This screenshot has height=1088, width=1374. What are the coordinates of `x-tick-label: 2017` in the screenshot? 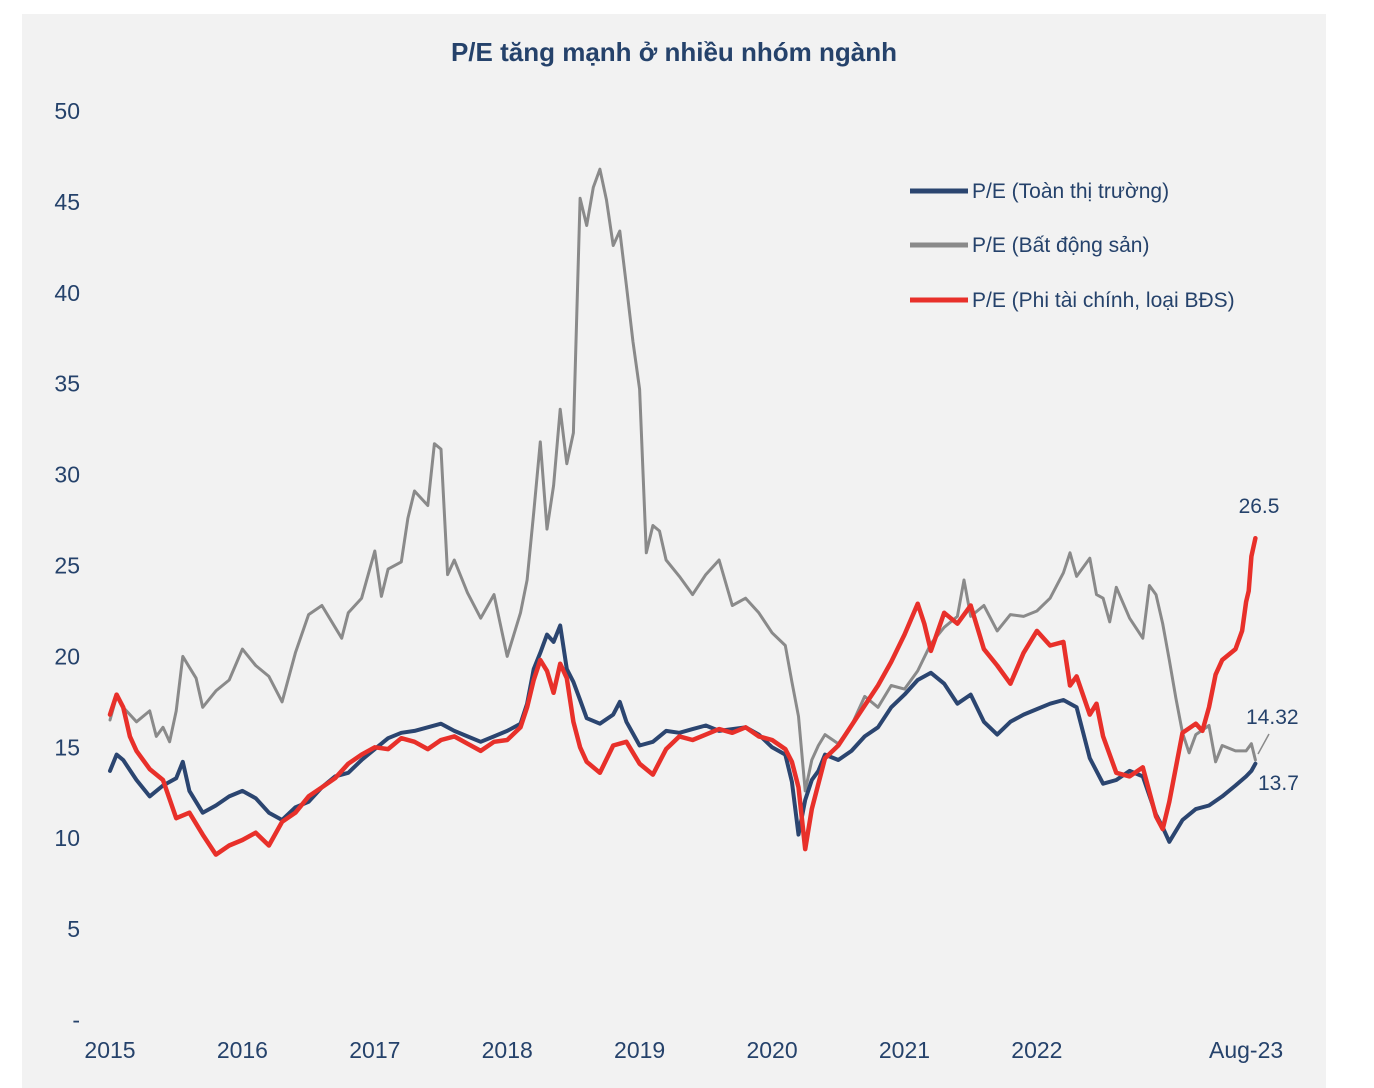 It's located at (374, 1050).